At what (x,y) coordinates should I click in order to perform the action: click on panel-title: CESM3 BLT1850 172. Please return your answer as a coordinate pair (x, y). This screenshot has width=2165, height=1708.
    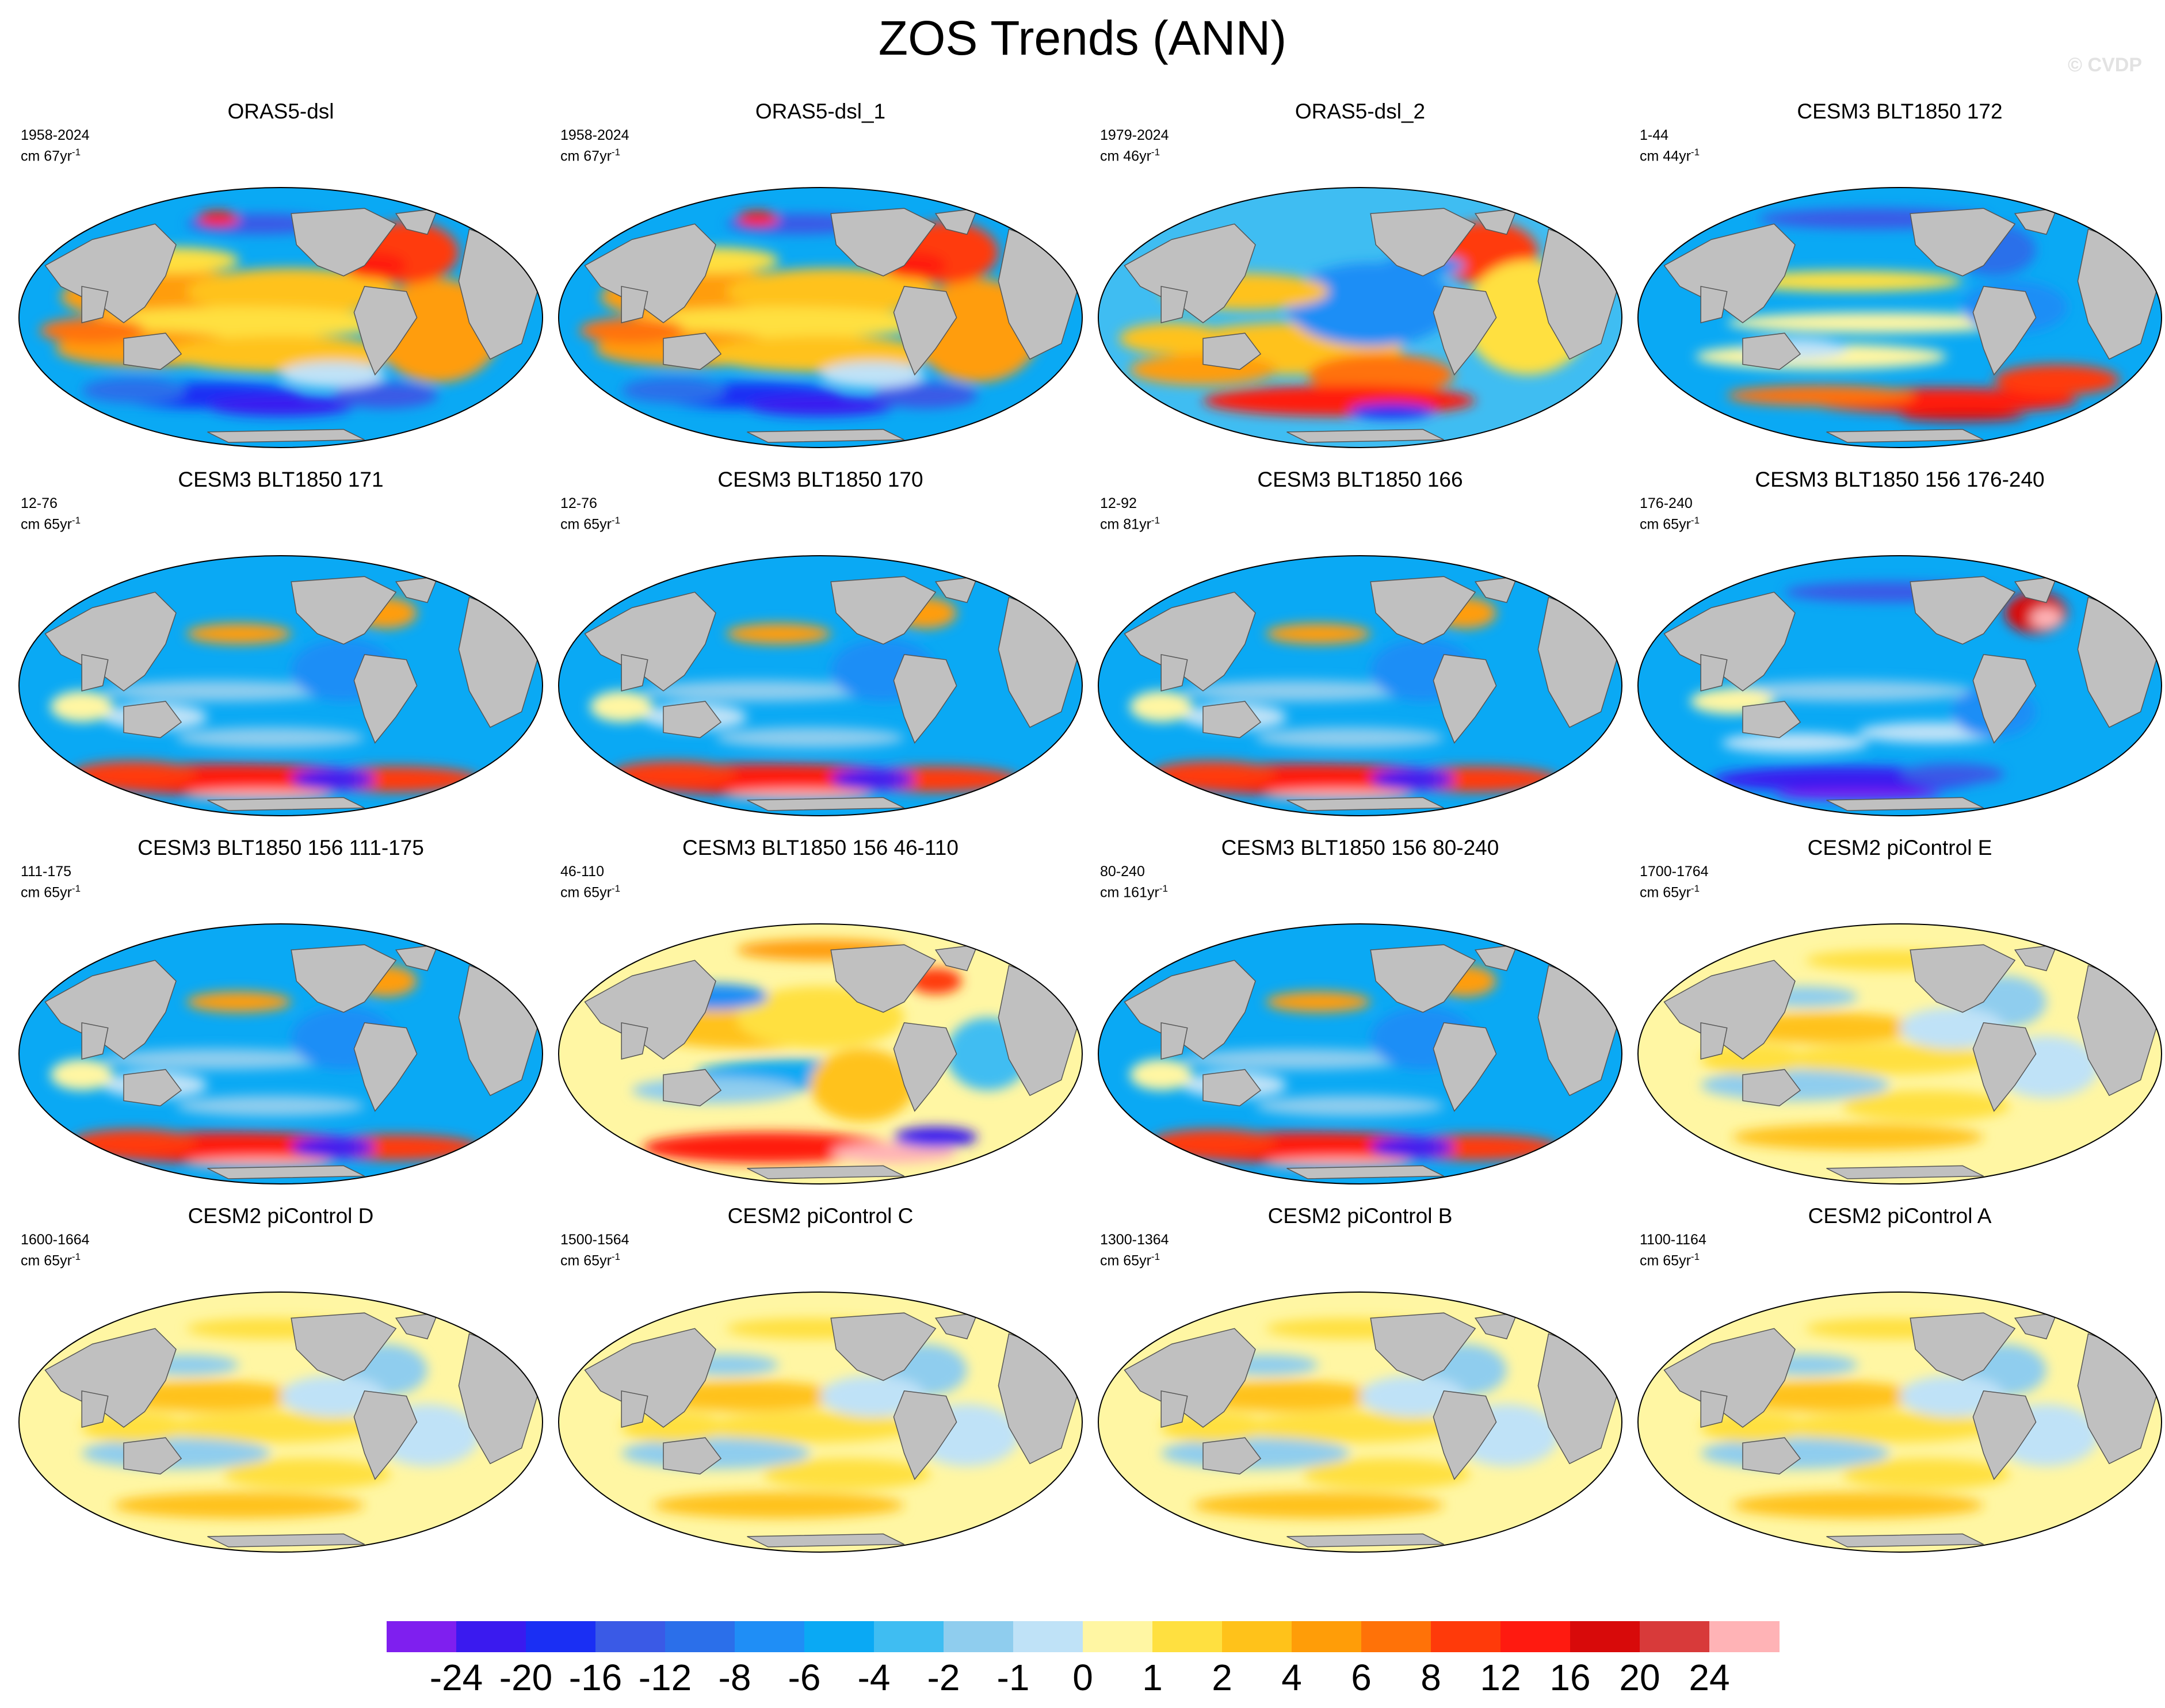
    Looking at the image, I should click on (1900, 112).